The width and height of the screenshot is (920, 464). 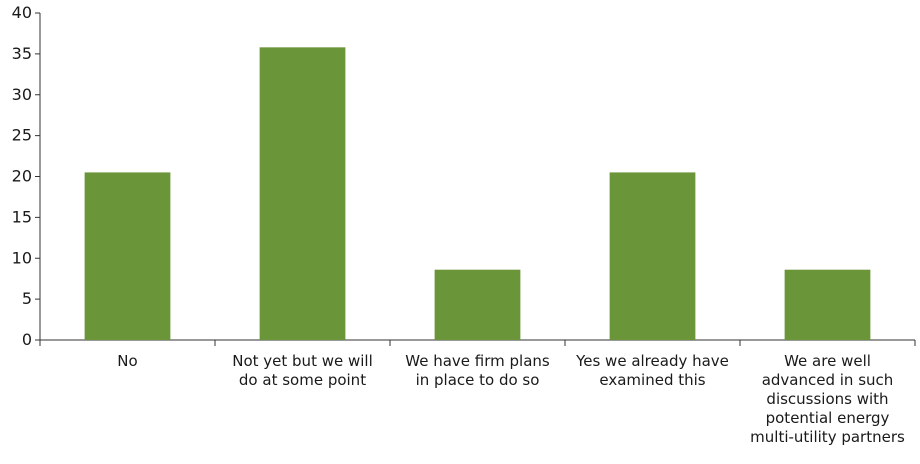 I want to click on x-tick-label: No, so click(x=127, y=361).